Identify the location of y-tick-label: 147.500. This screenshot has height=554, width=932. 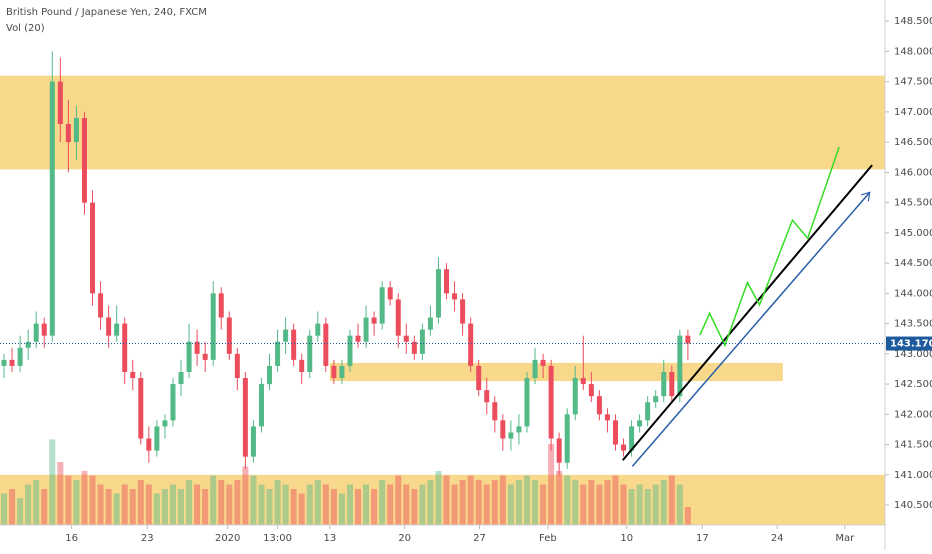
(913, 82).